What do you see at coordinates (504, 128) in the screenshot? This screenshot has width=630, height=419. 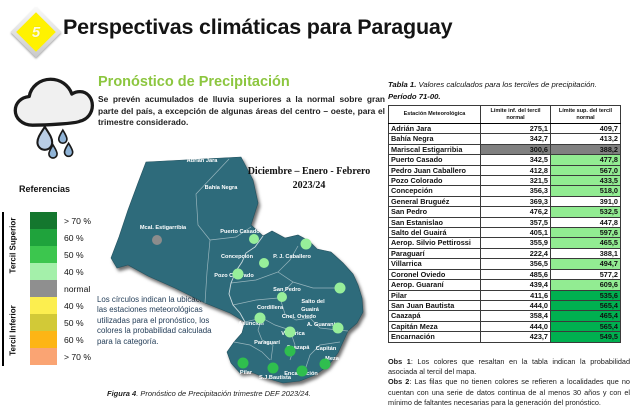 I see `table-row: Adrián Jara 275,1 409,7` at bounding box center [504, 128].